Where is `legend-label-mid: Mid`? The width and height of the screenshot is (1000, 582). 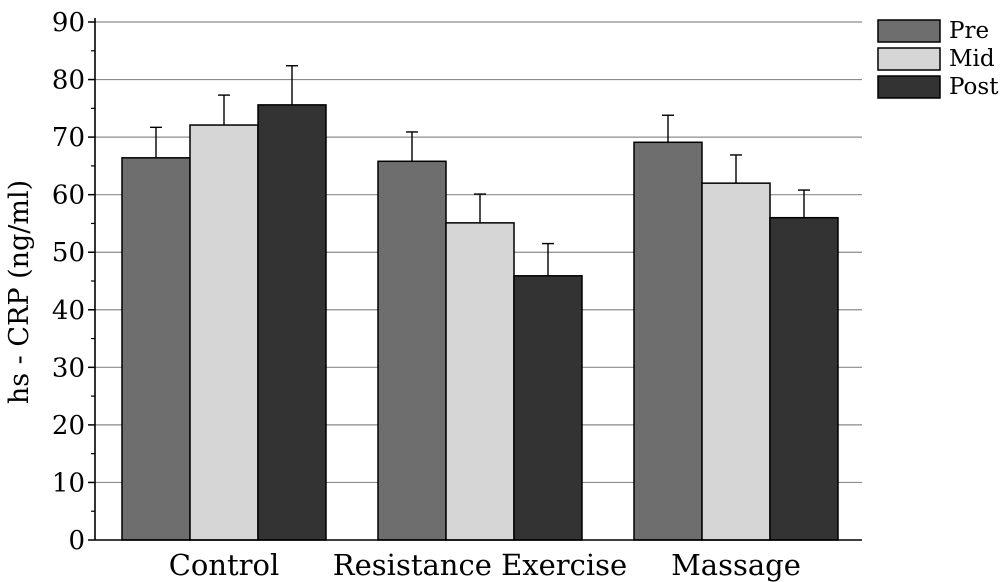
legend-label-mid: Mid is located at coordinates (972, 59).